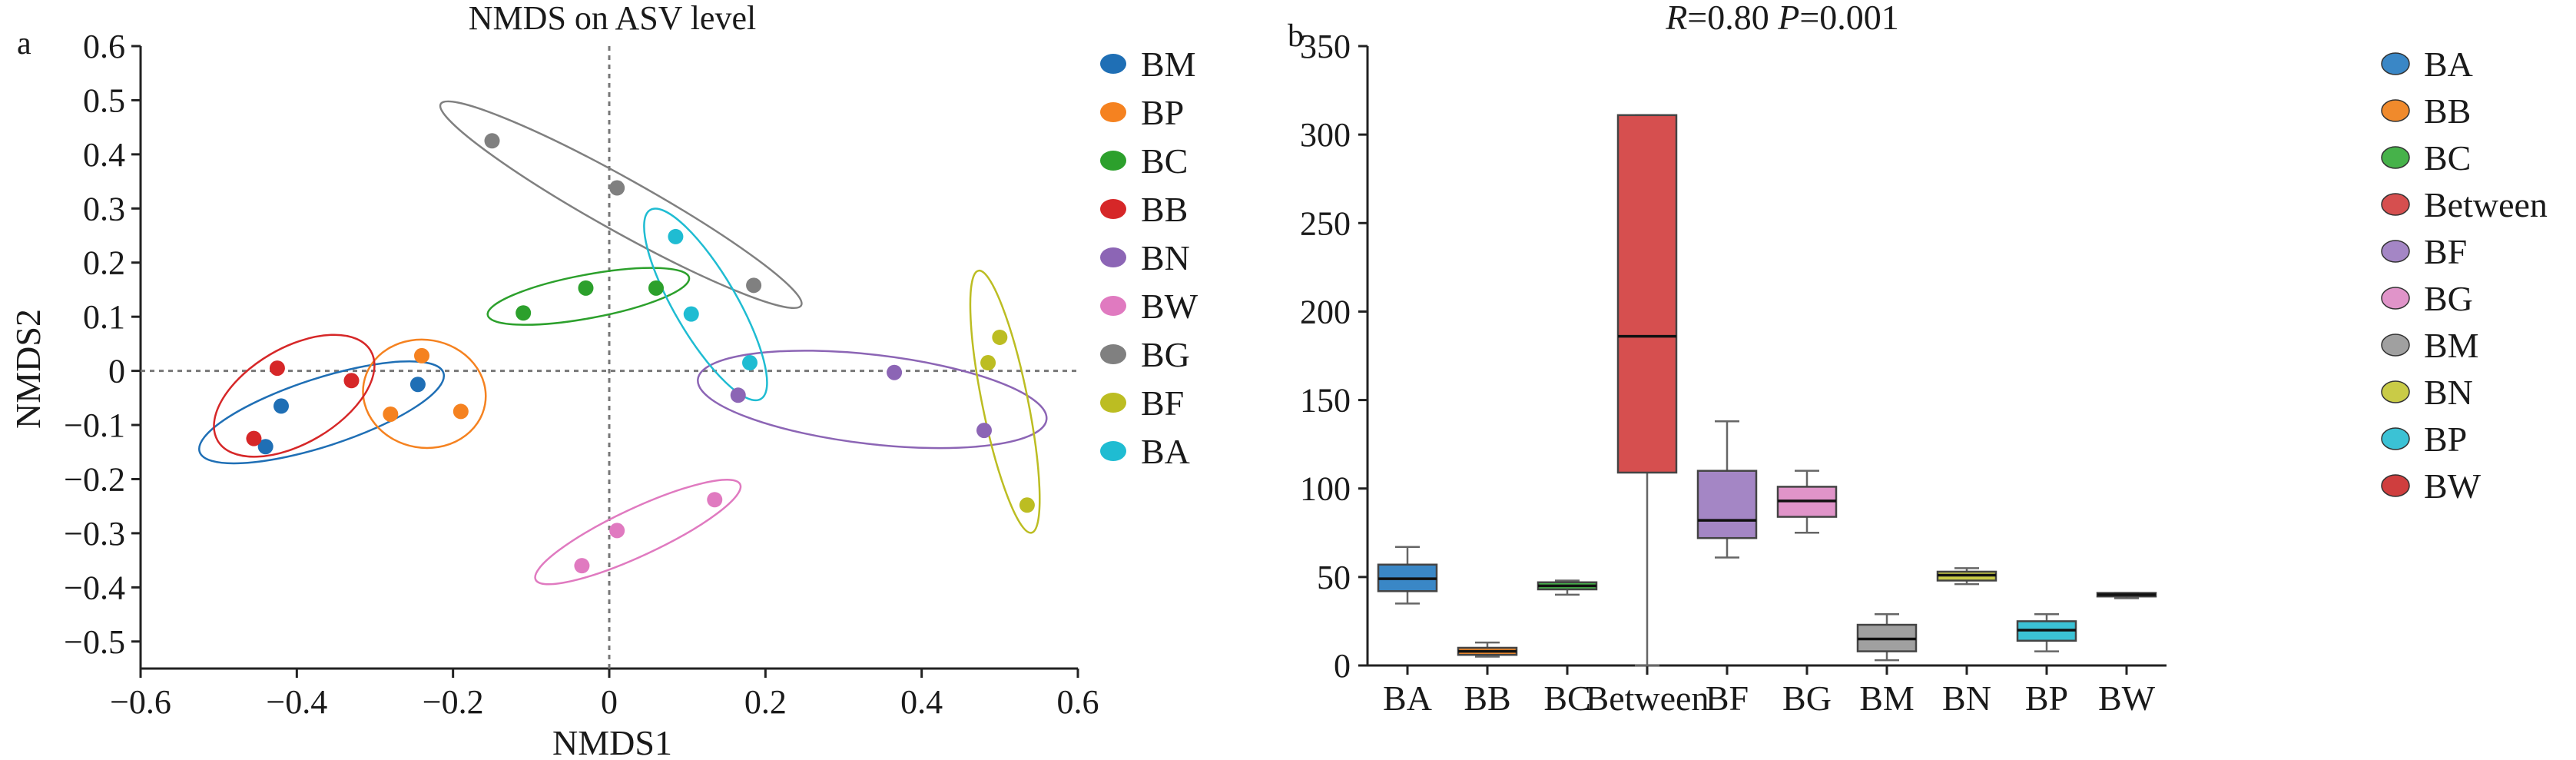  I want to click on panel-a-y-tick-label: −0.1, so click(94, 425).